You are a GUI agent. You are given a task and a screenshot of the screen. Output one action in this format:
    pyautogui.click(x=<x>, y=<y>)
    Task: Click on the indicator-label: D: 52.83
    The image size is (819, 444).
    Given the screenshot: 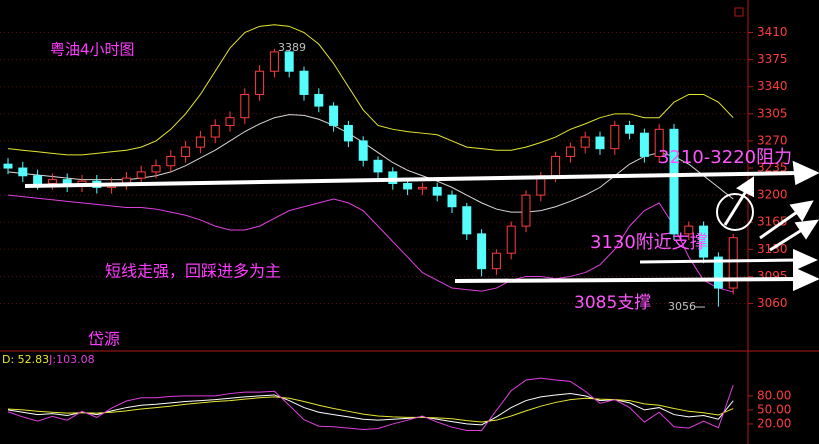 What is the action you would take?
    pyautogui.click(x=25, y=359)
    